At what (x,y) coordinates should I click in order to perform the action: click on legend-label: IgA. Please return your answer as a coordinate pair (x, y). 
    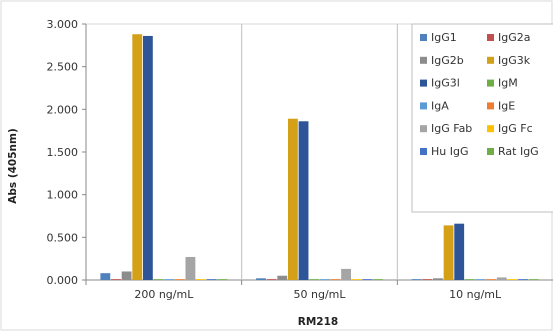
    Looking at the image, I should click on (440, 105).